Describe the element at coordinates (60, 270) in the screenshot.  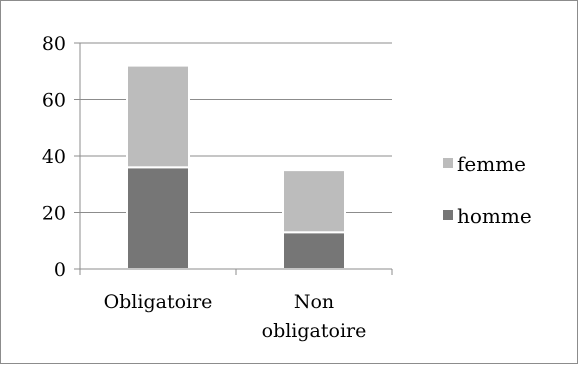
I see `y-tick-label: 0` at that location.